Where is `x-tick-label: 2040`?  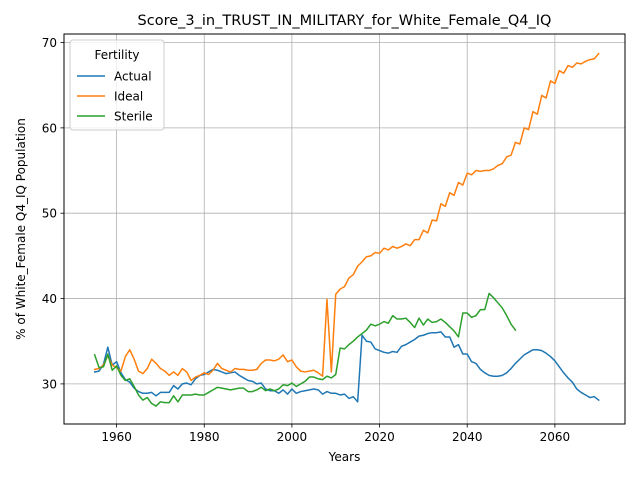 x-tick-label: 2040 is located at coordinates (467, 437).